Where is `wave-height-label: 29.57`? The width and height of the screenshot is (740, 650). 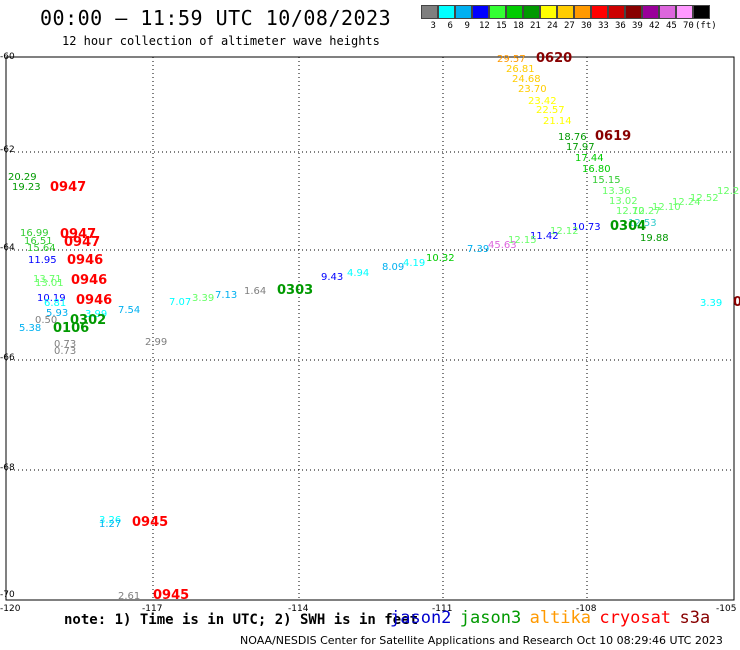
wave-height-label: 29.57 is located at coordinates (511, 59).